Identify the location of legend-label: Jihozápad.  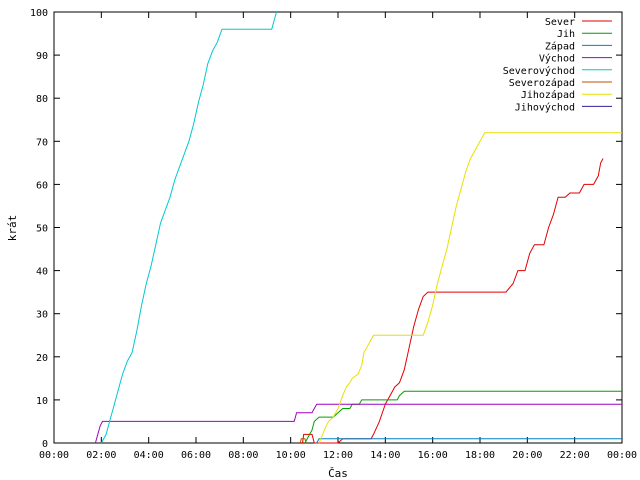
(548, 95).